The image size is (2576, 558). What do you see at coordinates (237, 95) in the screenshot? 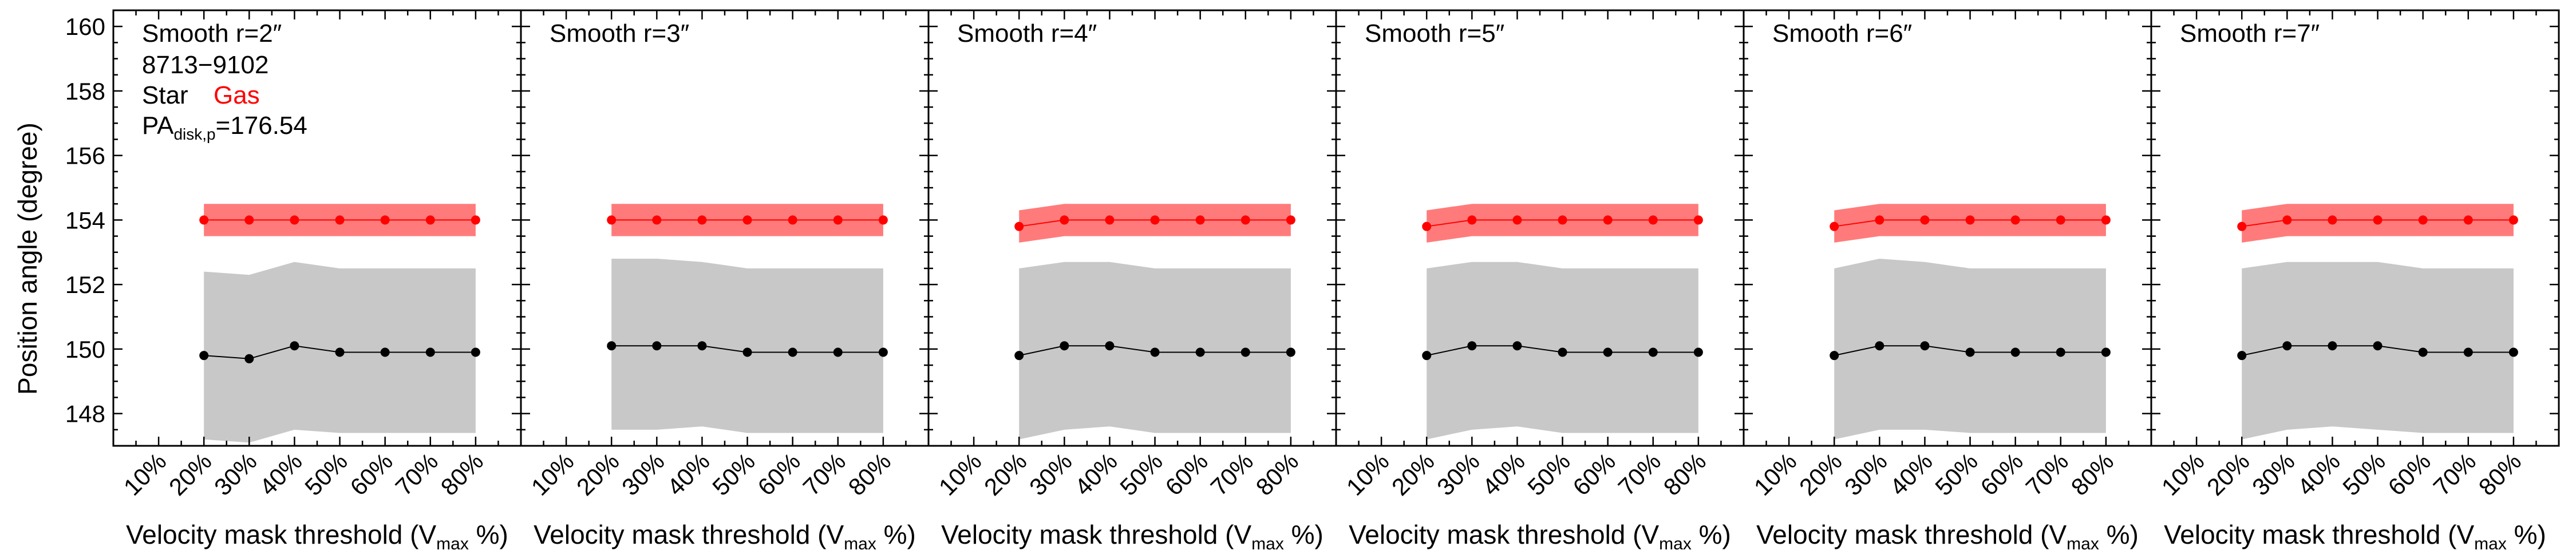
I see `legend-gas: Gas` at bounding box center [237, 95].